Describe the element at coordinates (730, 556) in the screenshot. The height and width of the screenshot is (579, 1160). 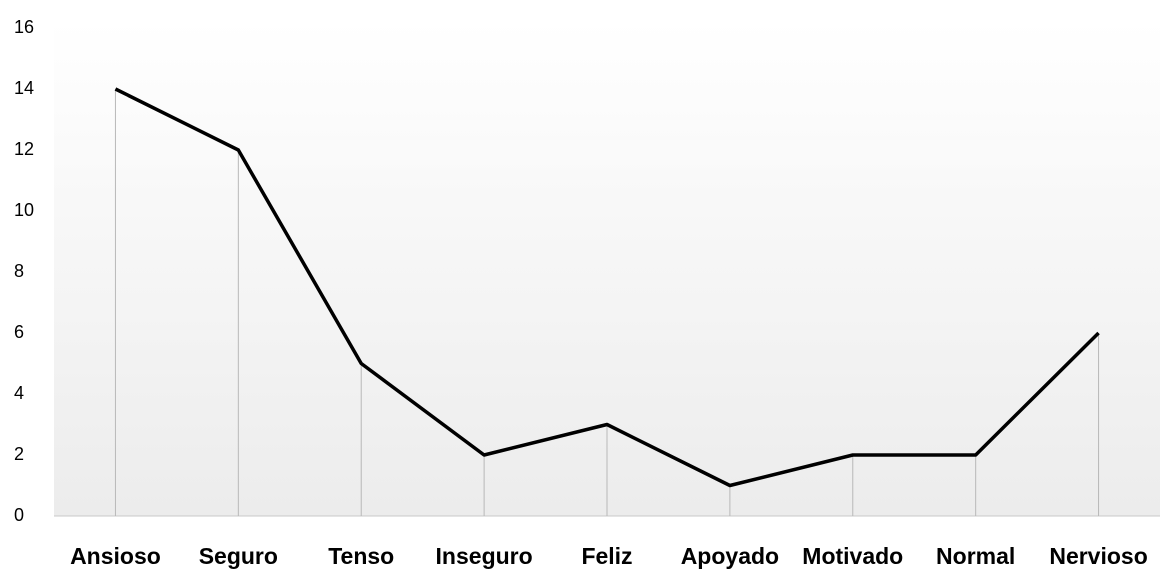
I see `x-tick-label: Apoyado` at that location.